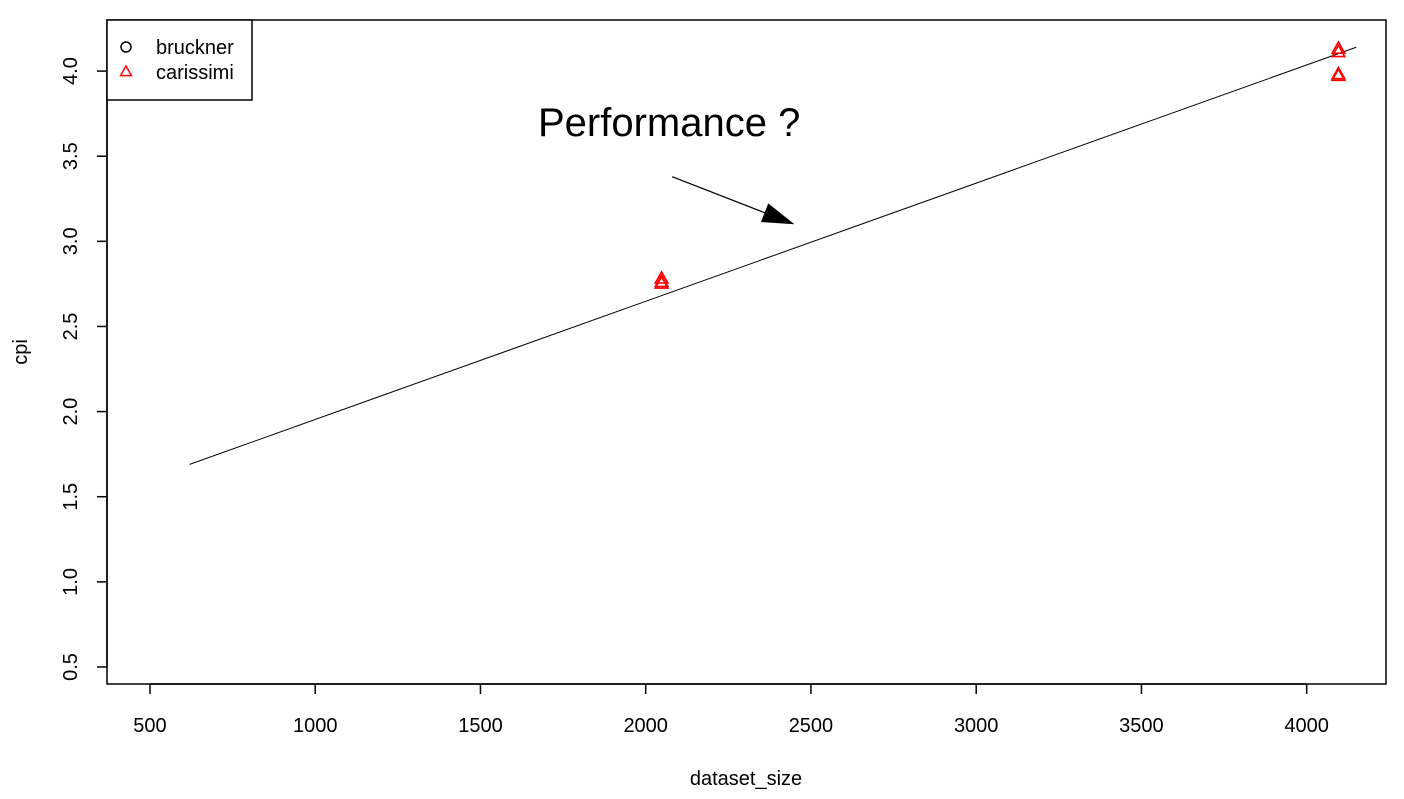  I want to click on annotation-arrow-shaft, so click(718, 195).